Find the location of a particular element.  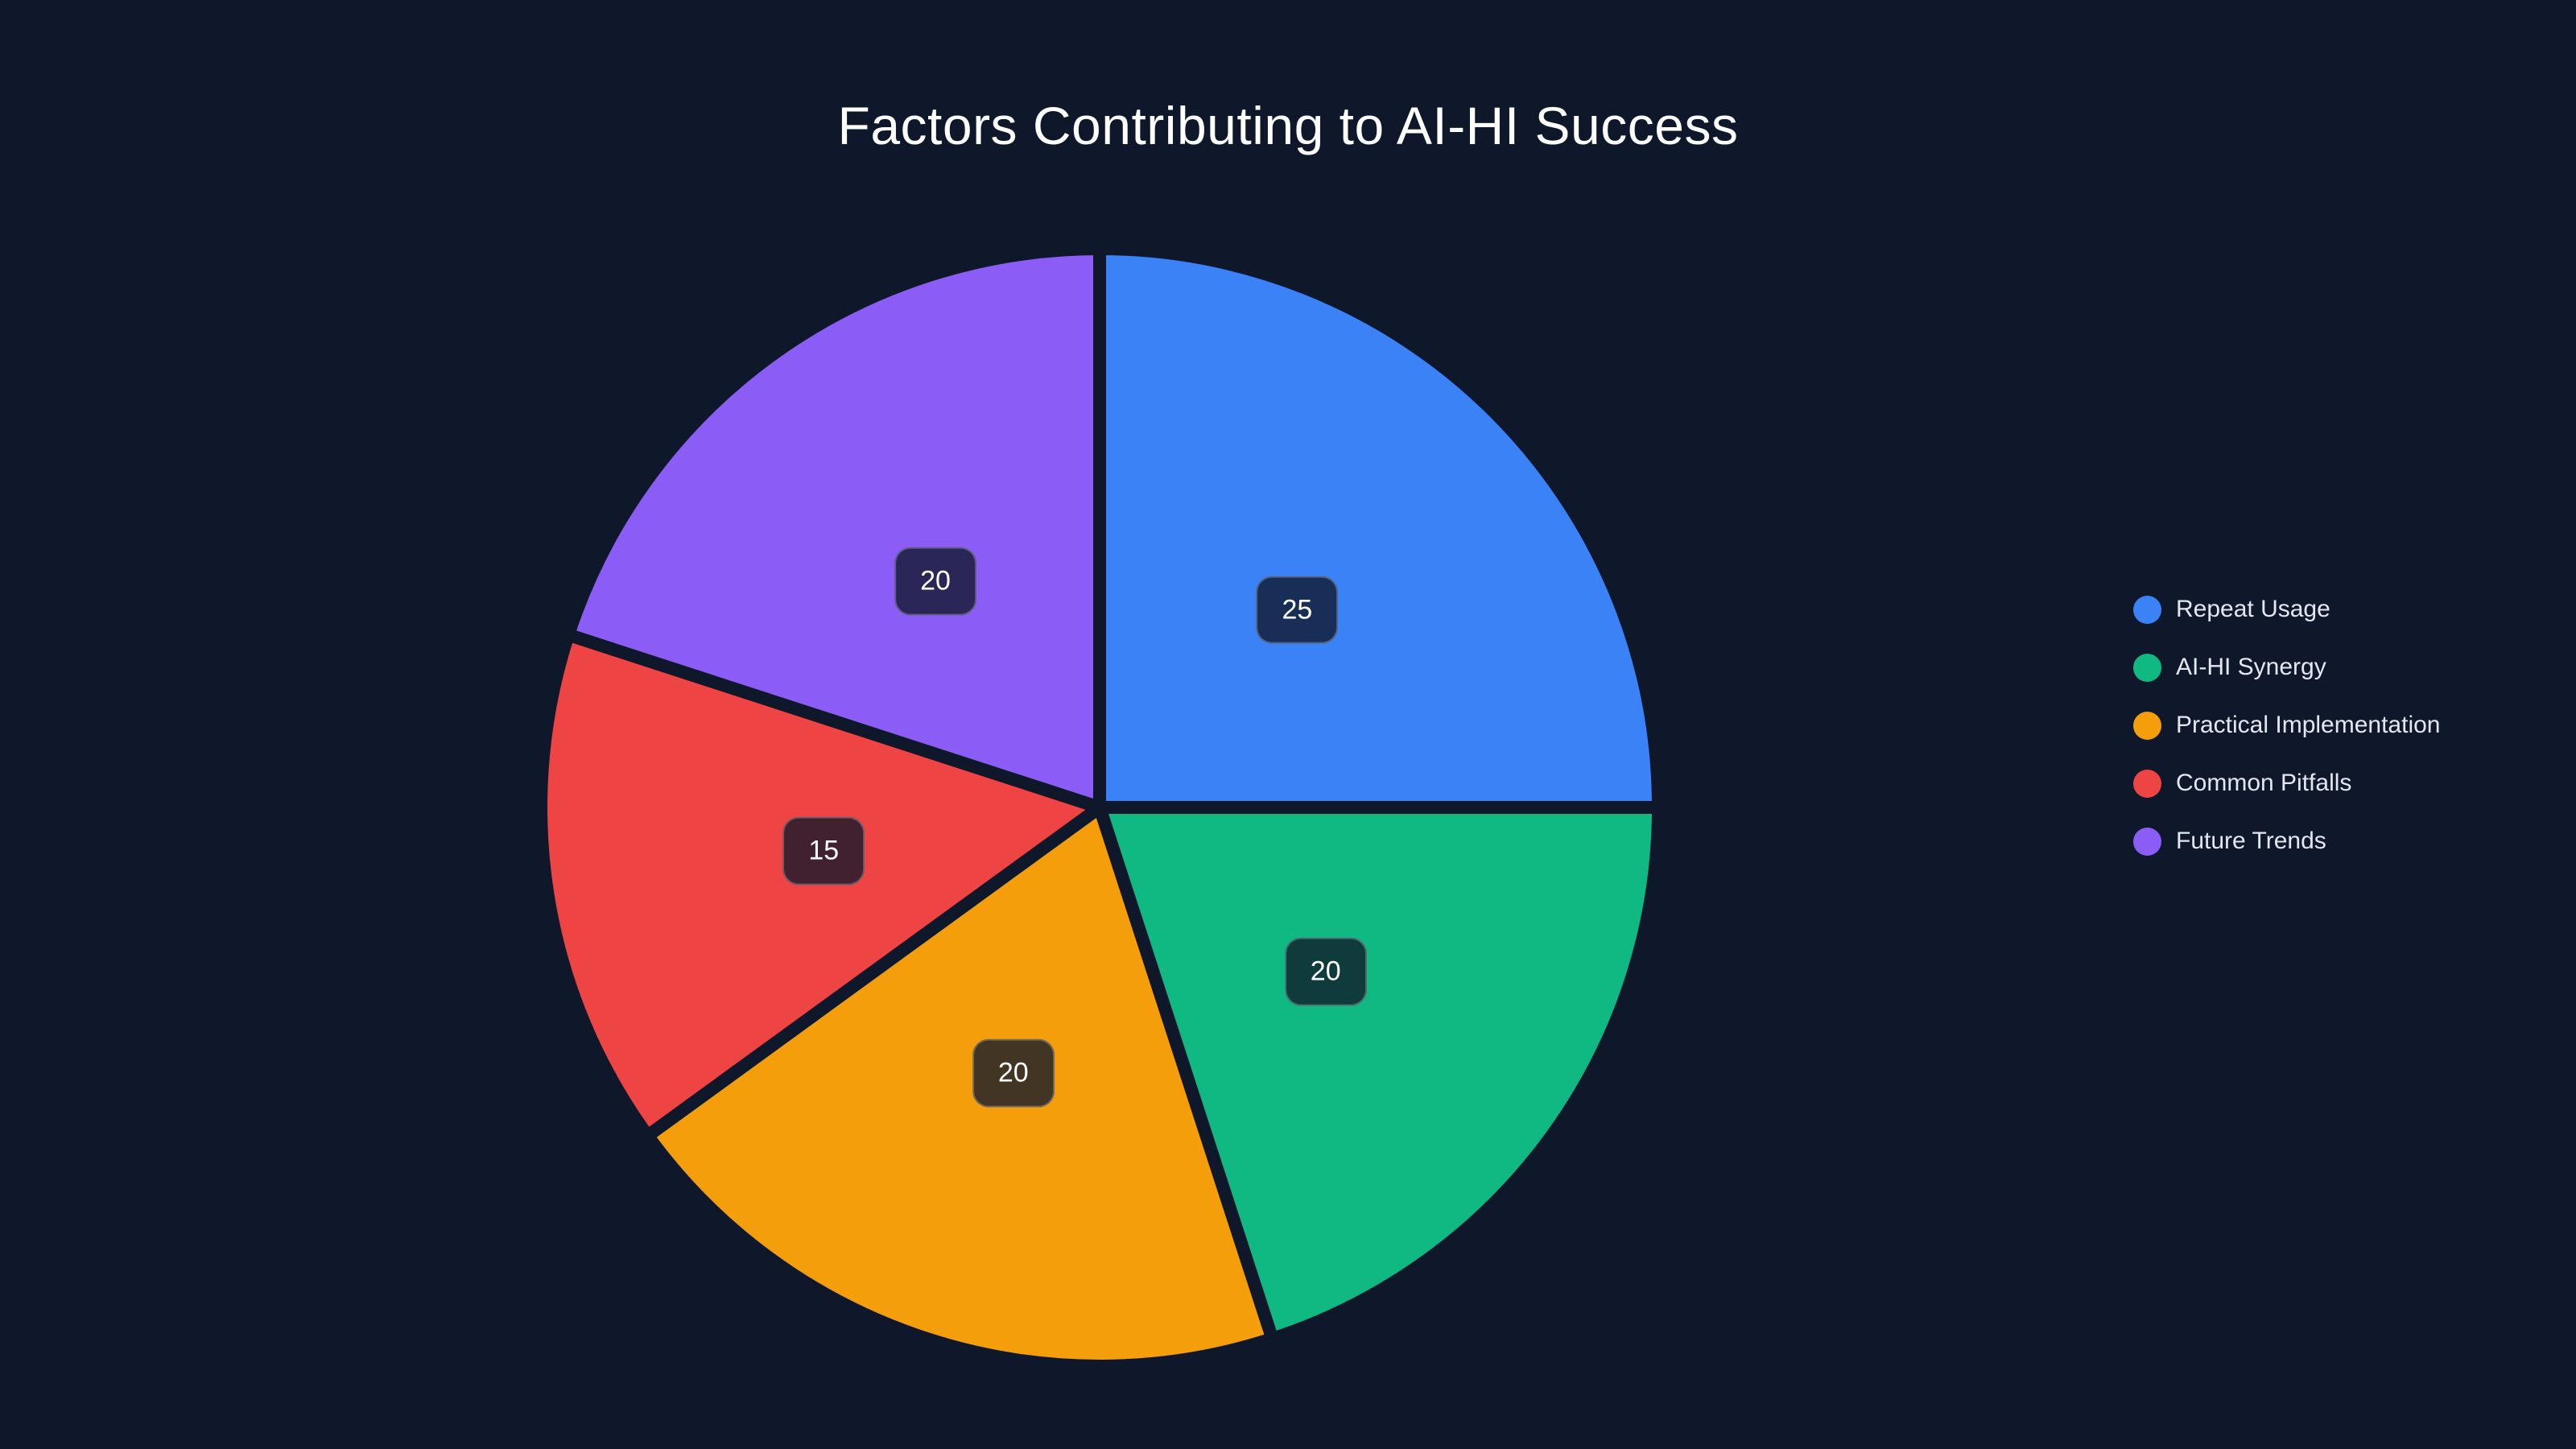

pie-slice-practical-implementation is located at coordinates (960, 1087).